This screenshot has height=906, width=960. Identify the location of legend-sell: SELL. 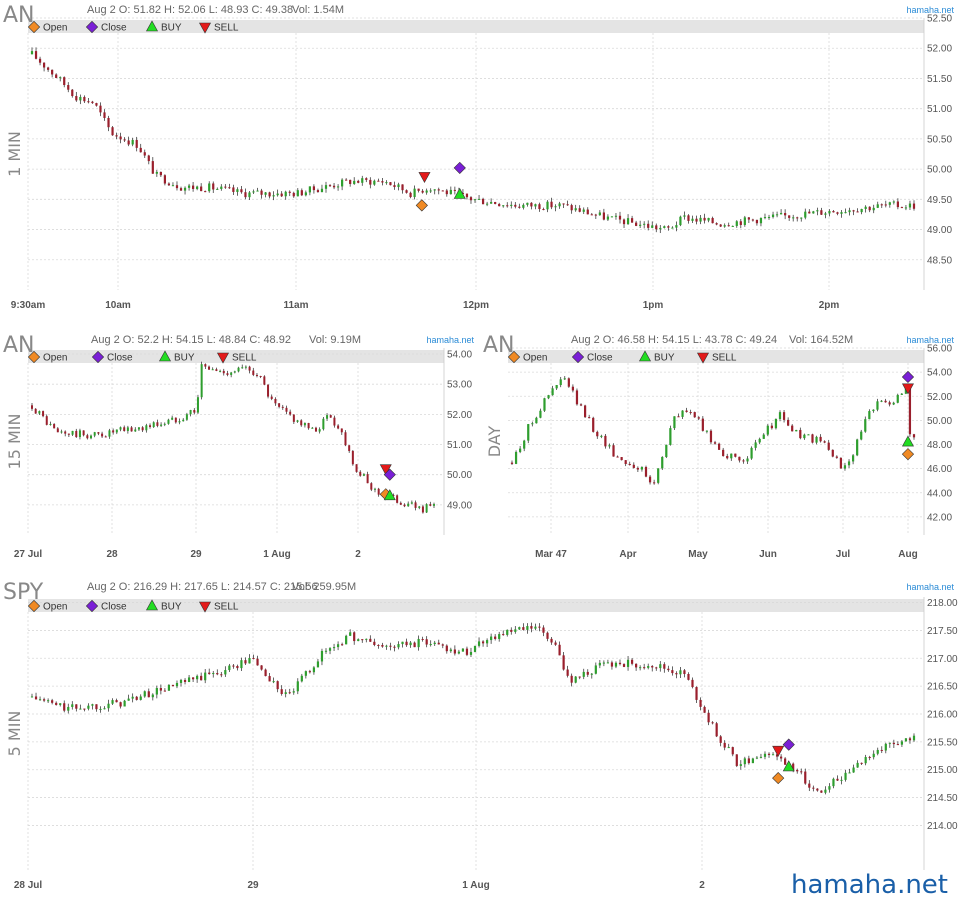
(226, 607).